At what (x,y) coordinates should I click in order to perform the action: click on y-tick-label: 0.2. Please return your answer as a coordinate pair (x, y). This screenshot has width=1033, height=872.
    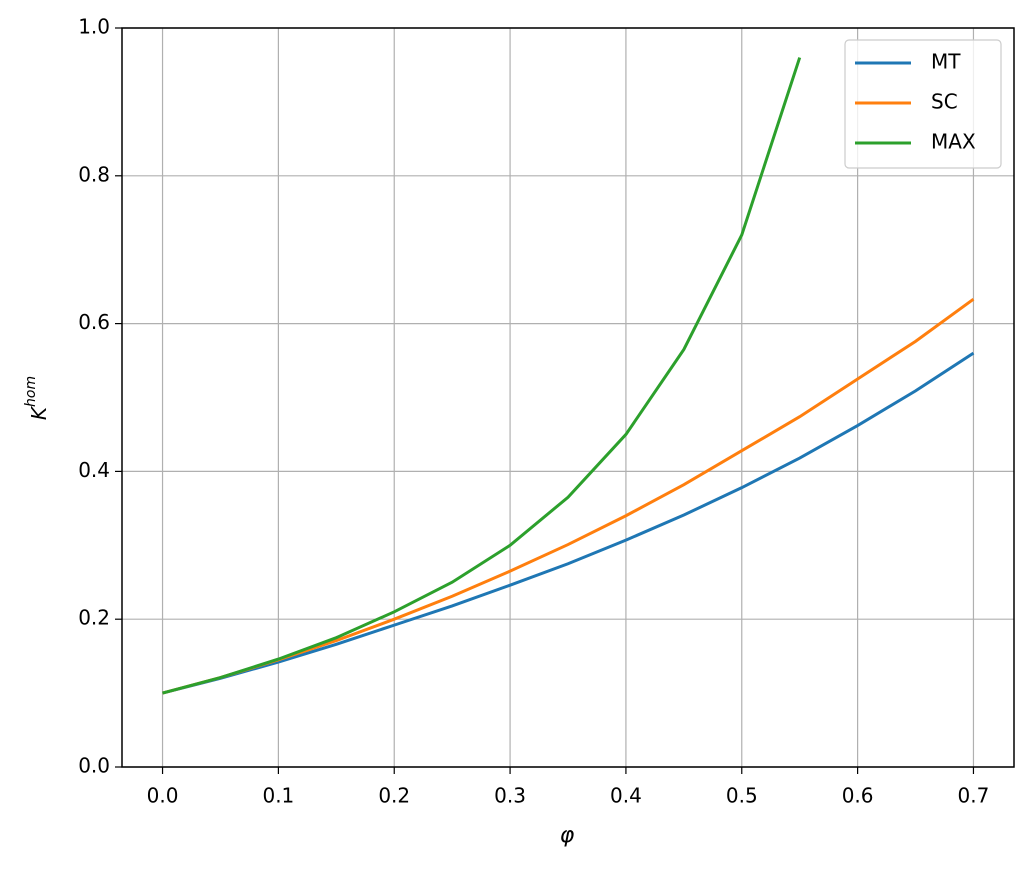
    Looking at the image, I should click on (94, 618).